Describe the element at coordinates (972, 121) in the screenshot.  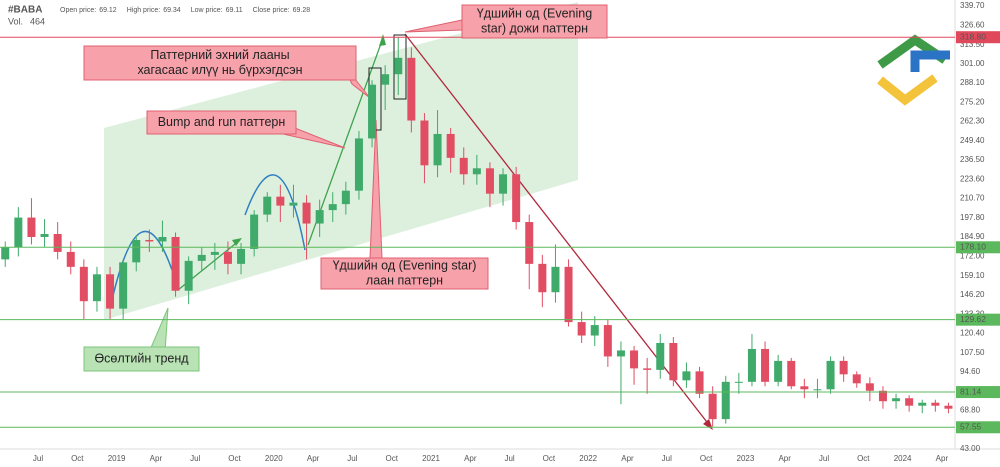
I see `y-tick-label: 262.30` at that location.